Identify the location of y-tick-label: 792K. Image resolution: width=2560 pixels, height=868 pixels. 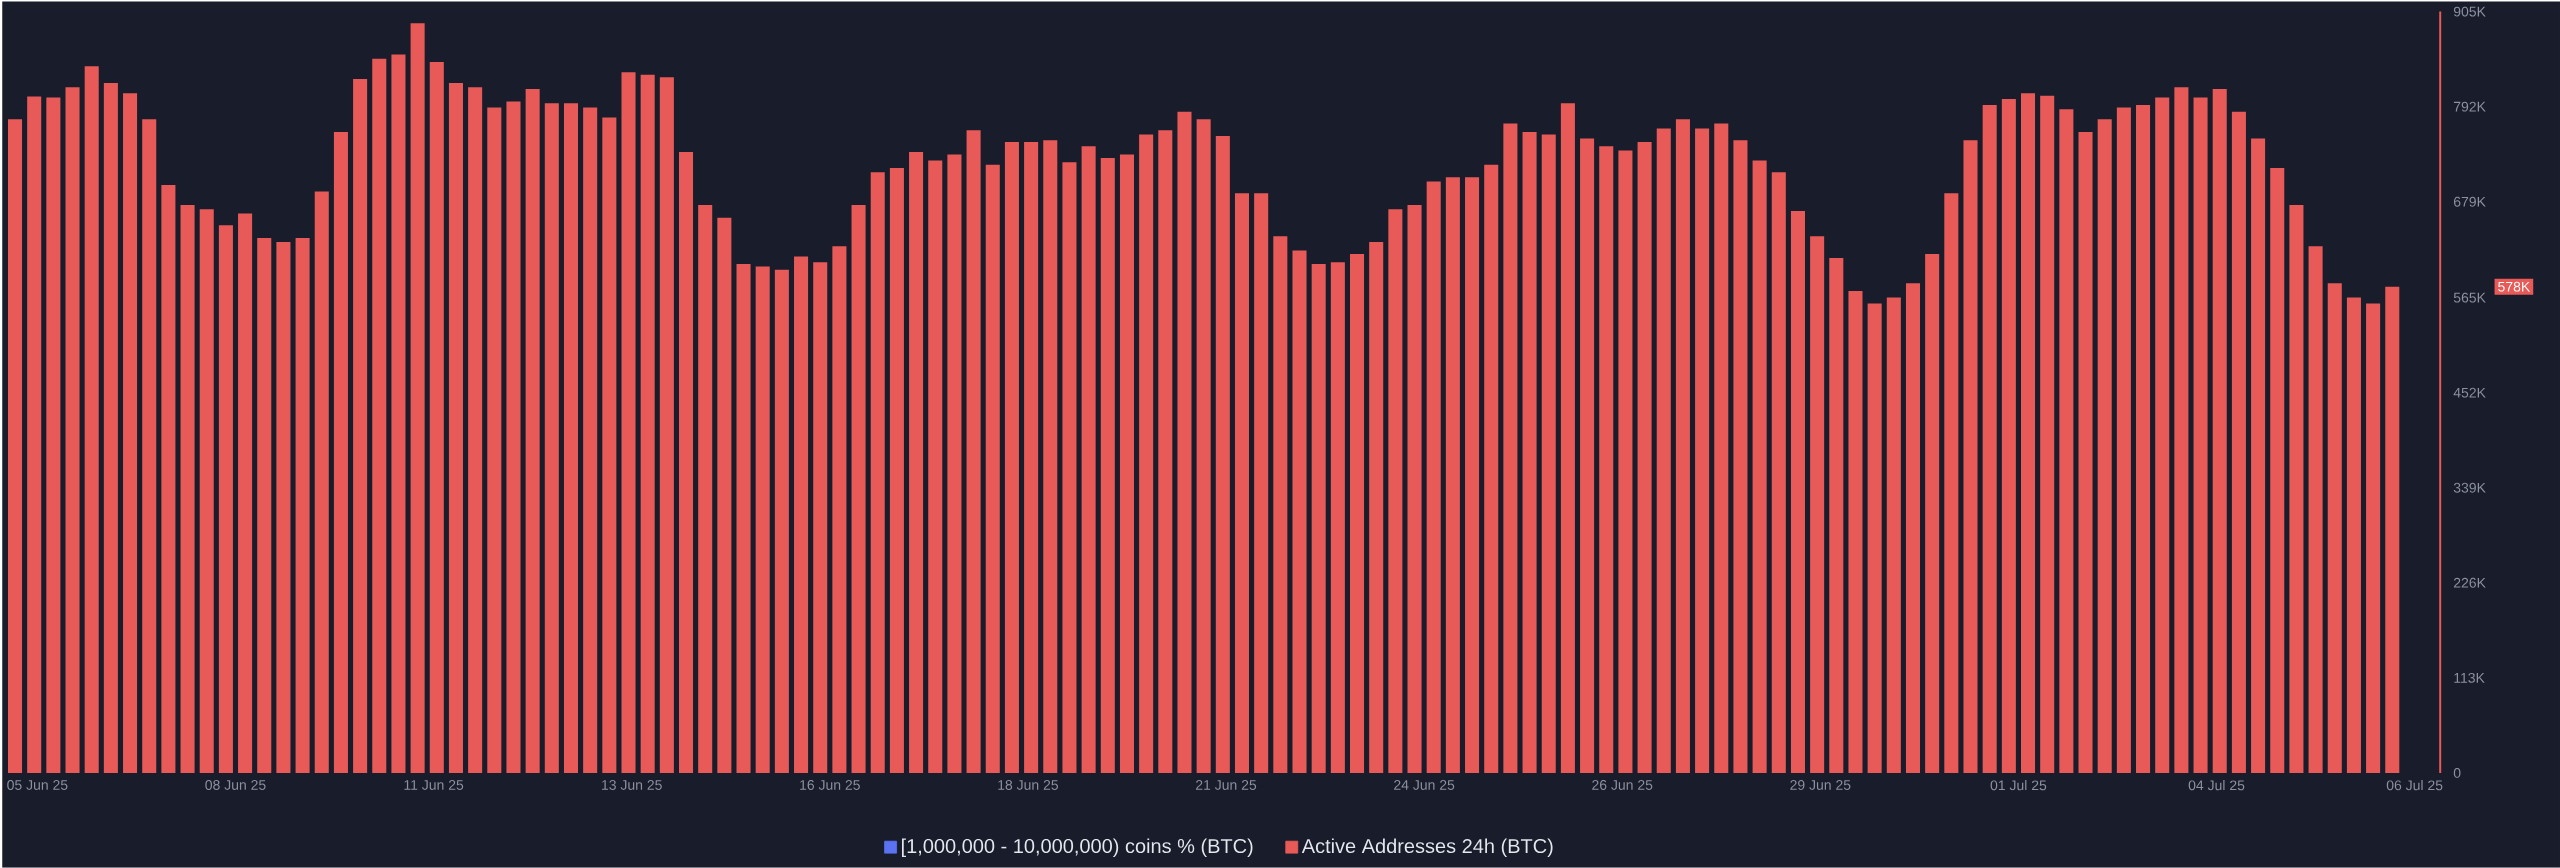
(2469, 106).